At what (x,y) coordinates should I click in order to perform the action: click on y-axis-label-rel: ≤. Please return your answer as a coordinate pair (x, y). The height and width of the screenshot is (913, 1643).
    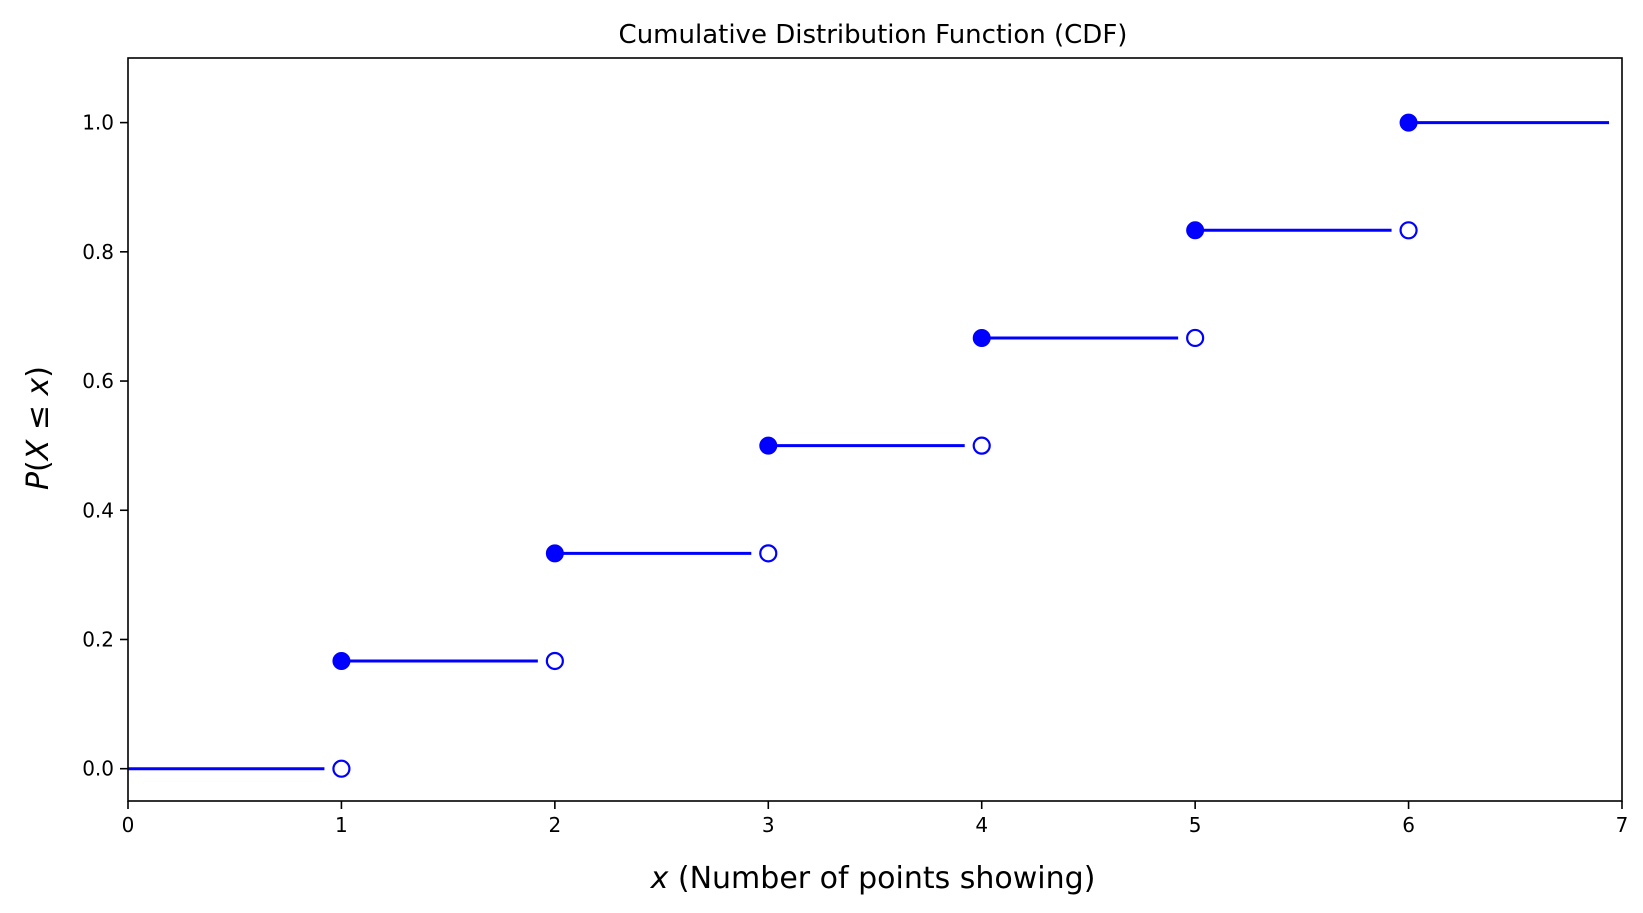
    Looking at the image, I should click on (38, 417).